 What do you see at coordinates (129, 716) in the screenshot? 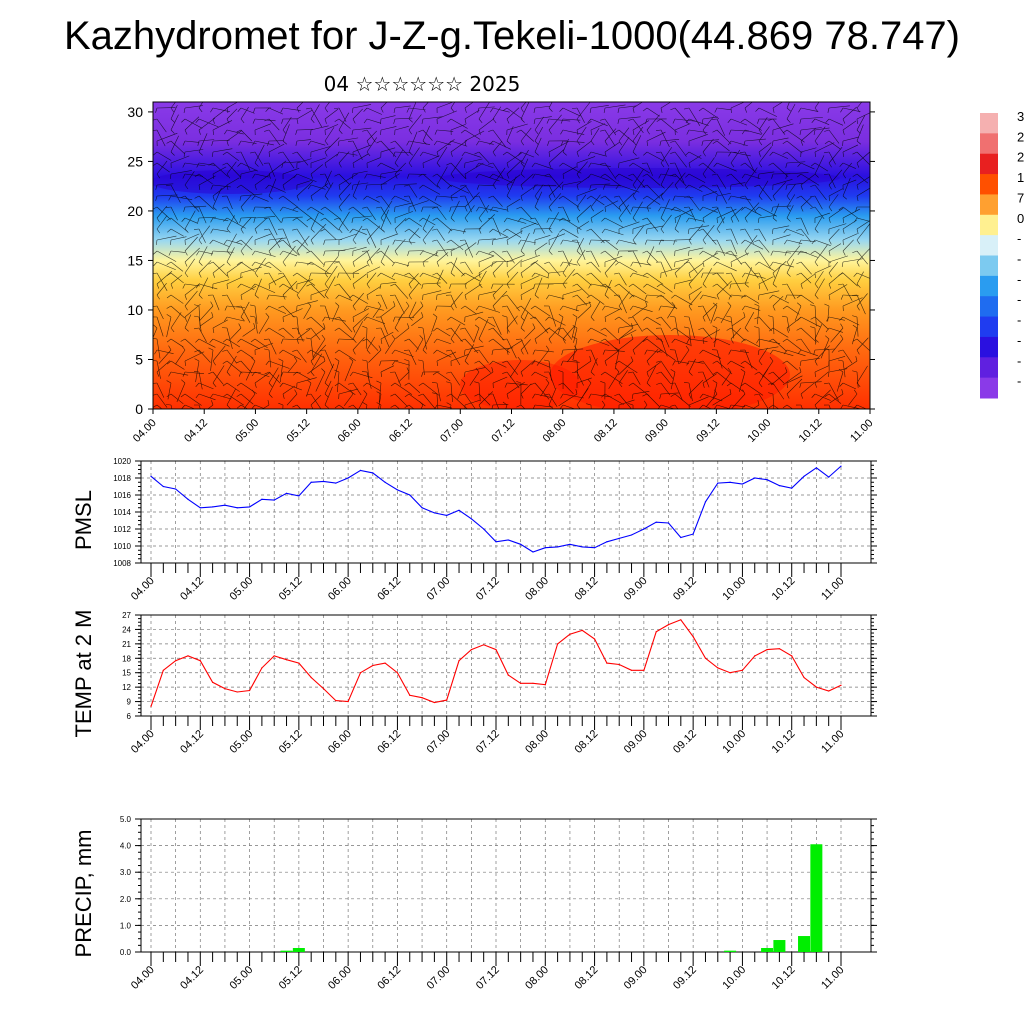
I see `y-tick-label: 6` at bounding box center [129, 716].